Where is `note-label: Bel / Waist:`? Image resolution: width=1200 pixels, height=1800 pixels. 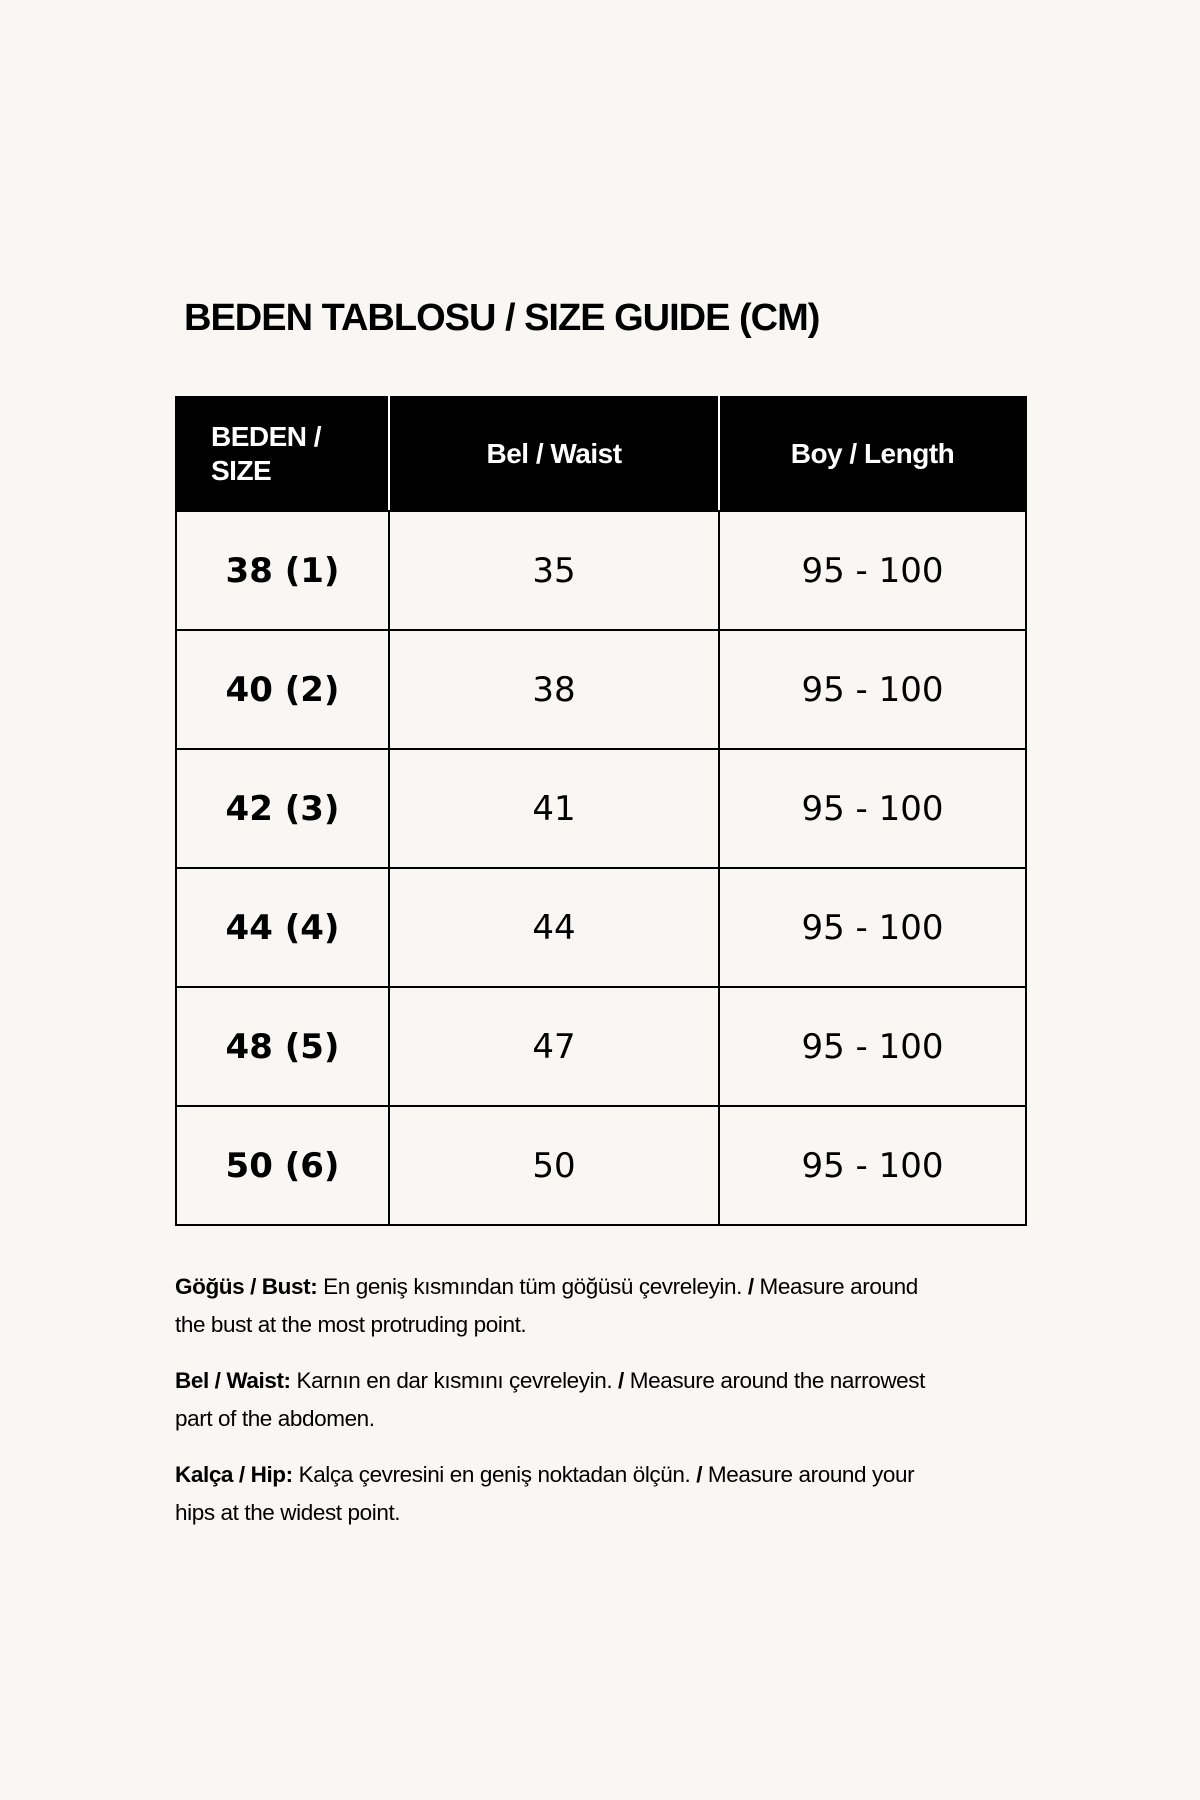
note-label: Bel / Waist: is located at coordinates (233, 1380).